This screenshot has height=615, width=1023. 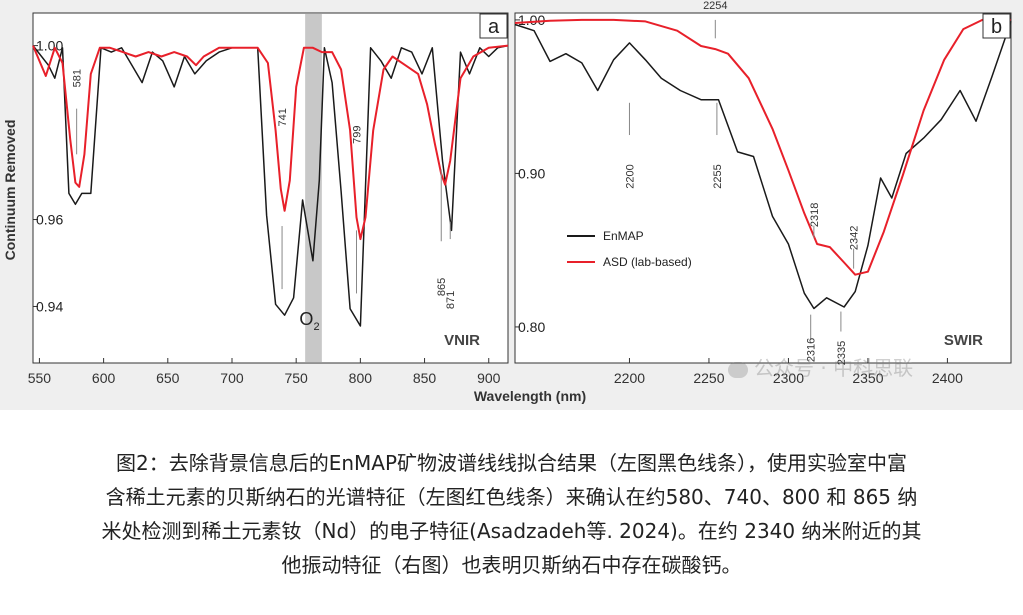 I want to click on vnir-annotation-799: 799, so click(x=358, y=135).